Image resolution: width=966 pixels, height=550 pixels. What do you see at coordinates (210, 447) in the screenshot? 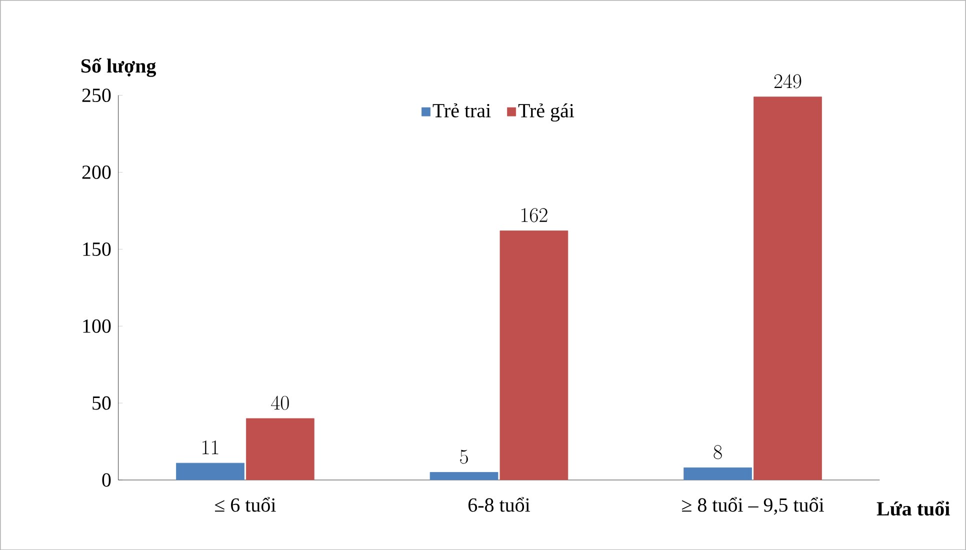
I see `data-label: 11` at bounding box center [210, 447].